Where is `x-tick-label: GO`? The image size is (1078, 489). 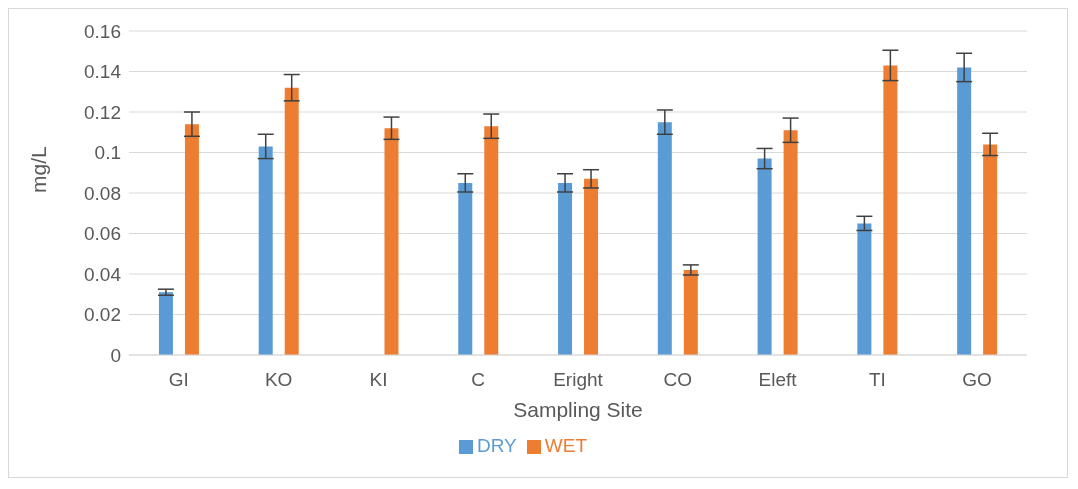
x-tick-label: GO is located at coordinates (977, 380).